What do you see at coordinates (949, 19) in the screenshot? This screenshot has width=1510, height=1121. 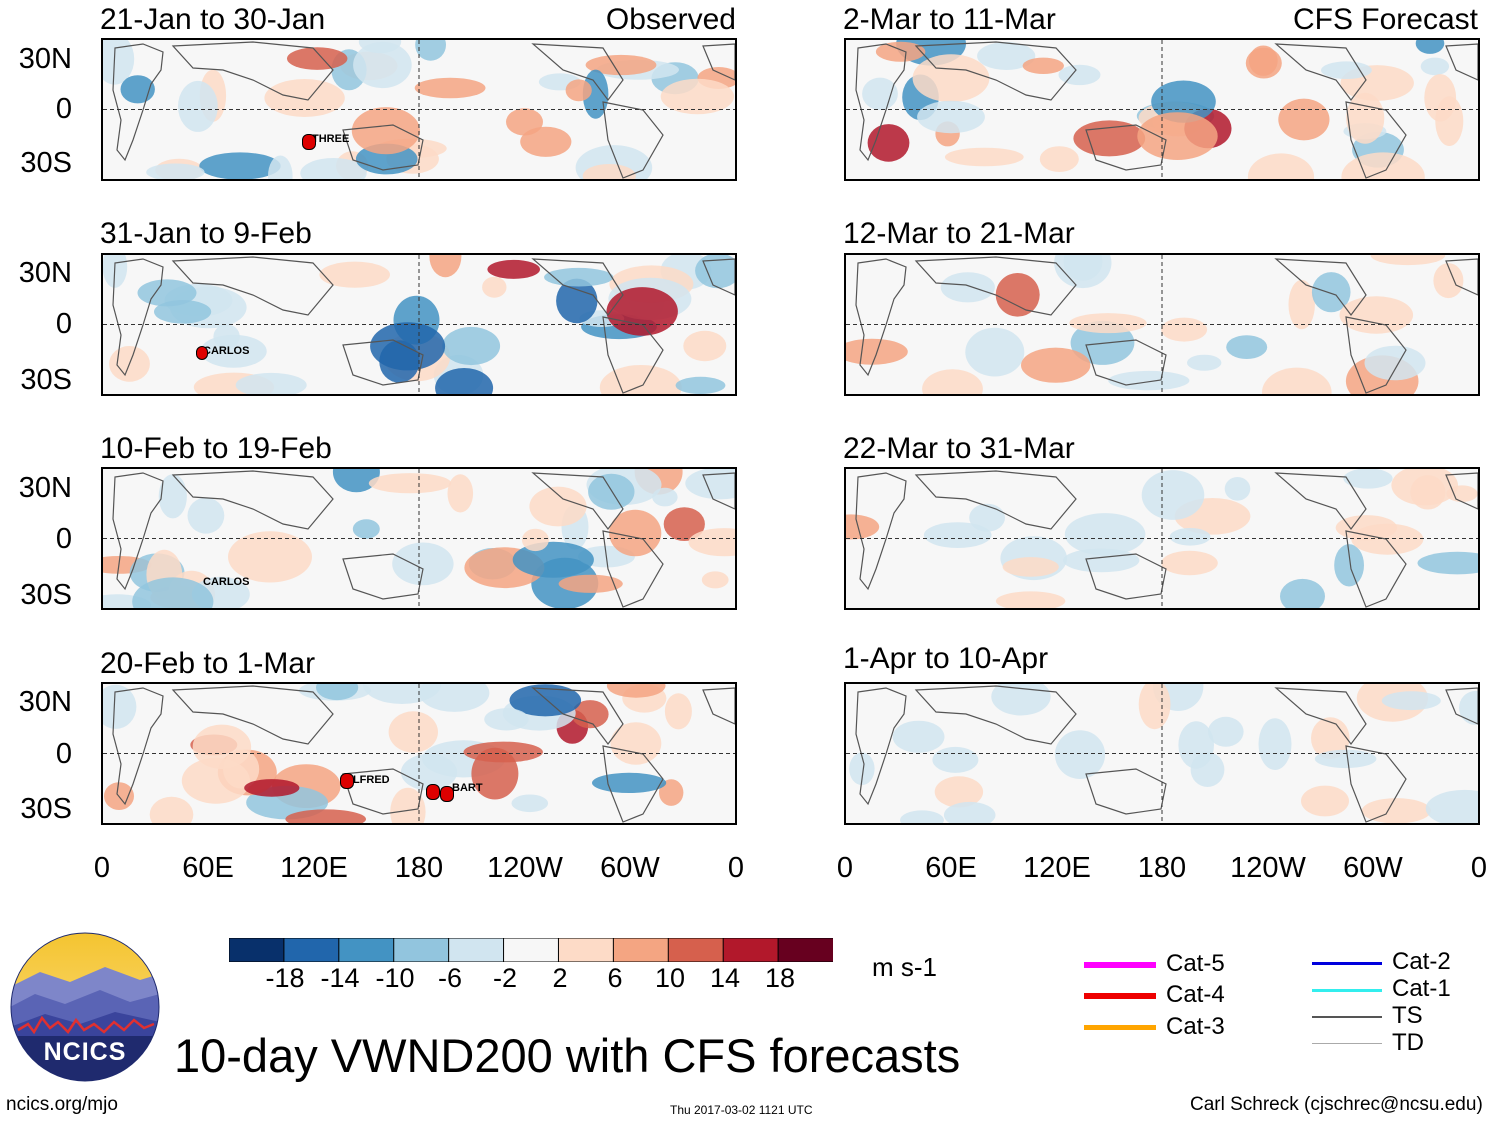 I see `panel-title-5: 2-Mar to 11-Mar` at bounding box center [949, 19].